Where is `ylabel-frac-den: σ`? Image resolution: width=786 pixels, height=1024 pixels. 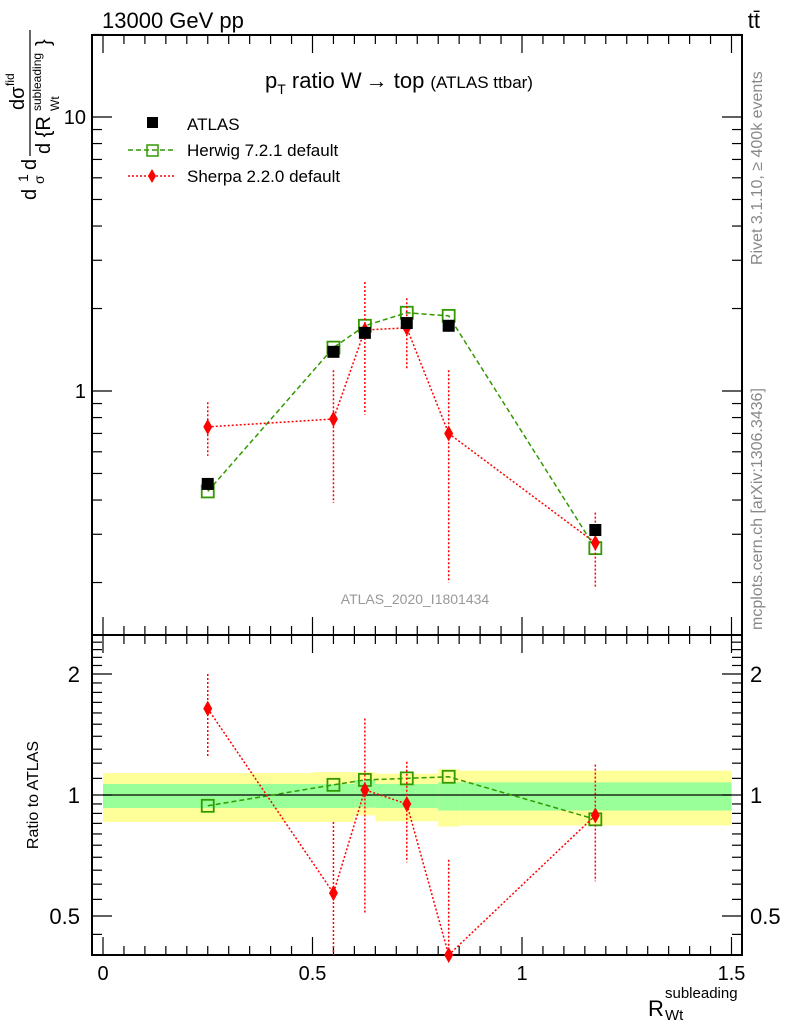 ylabel-frac-den: σ is located at coordinates (39, 179).